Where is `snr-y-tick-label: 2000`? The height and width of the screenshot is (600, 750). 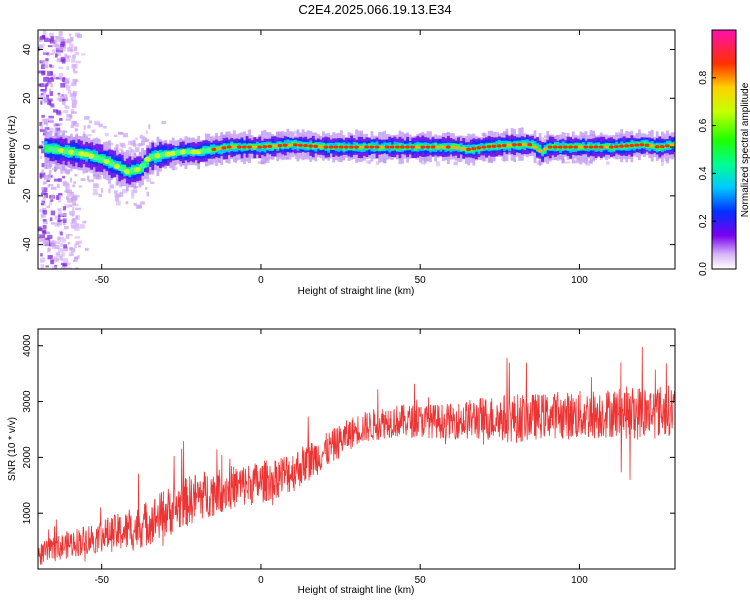 snr-y-tick-label: 2000 is located at coordinates (27, 457).